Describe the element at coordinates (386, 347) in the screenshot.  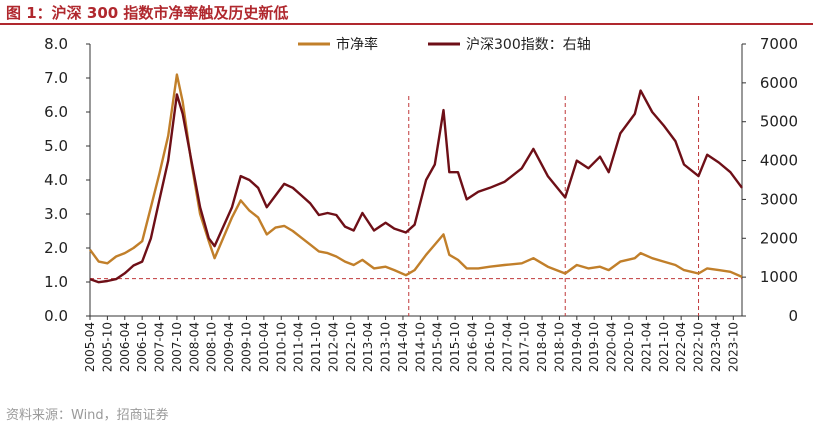
I see `x-tick-label: 2013-10` at that location.